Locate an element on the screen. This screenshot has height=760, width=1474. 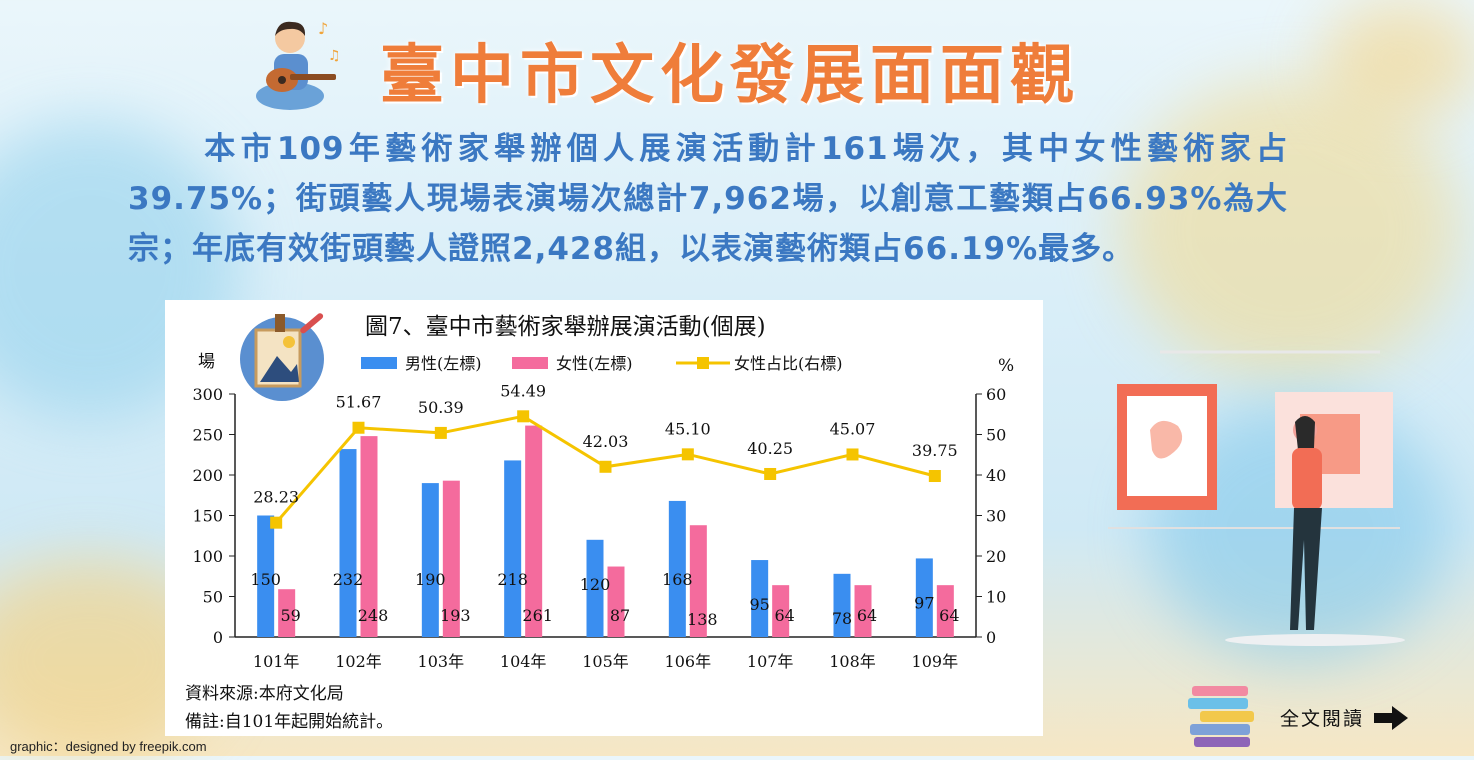
ratio-value-label: 39.75 is located at coordinates (935, 450).